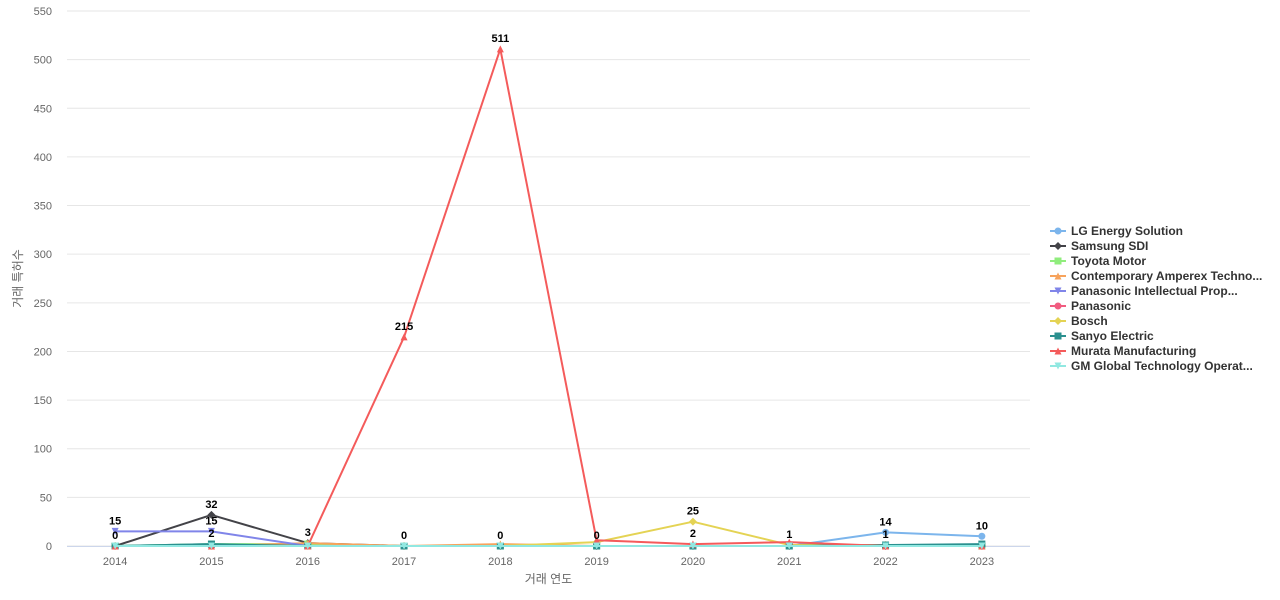 Image resolution: width=1280 pixels, height=600 pixels. What do you see at coordinates (596, 562) in the screenshot?
I see `x-tick-label: 2019` at bounding box center [596, 562].